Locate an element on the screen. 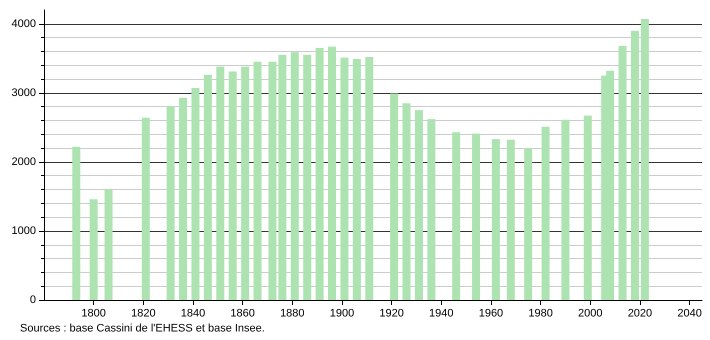  x-tick-label: 1960 is located at coordinates (491, 314).